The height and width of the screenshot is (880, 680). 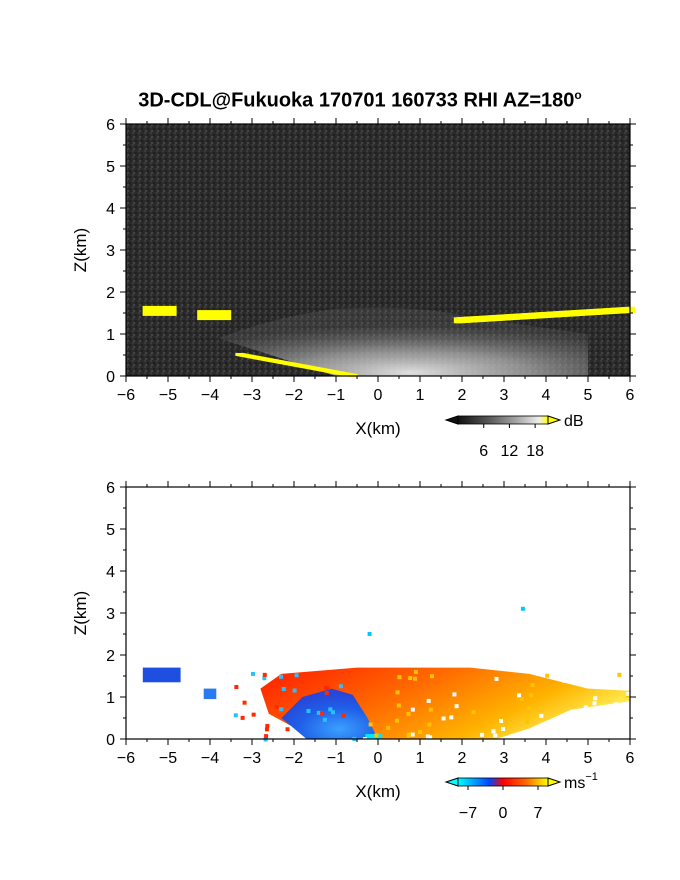 What do you see at coordinates (110, 209) in the screenshot?
I see `y-tick-label: 4` at bounding box center [110, 209].